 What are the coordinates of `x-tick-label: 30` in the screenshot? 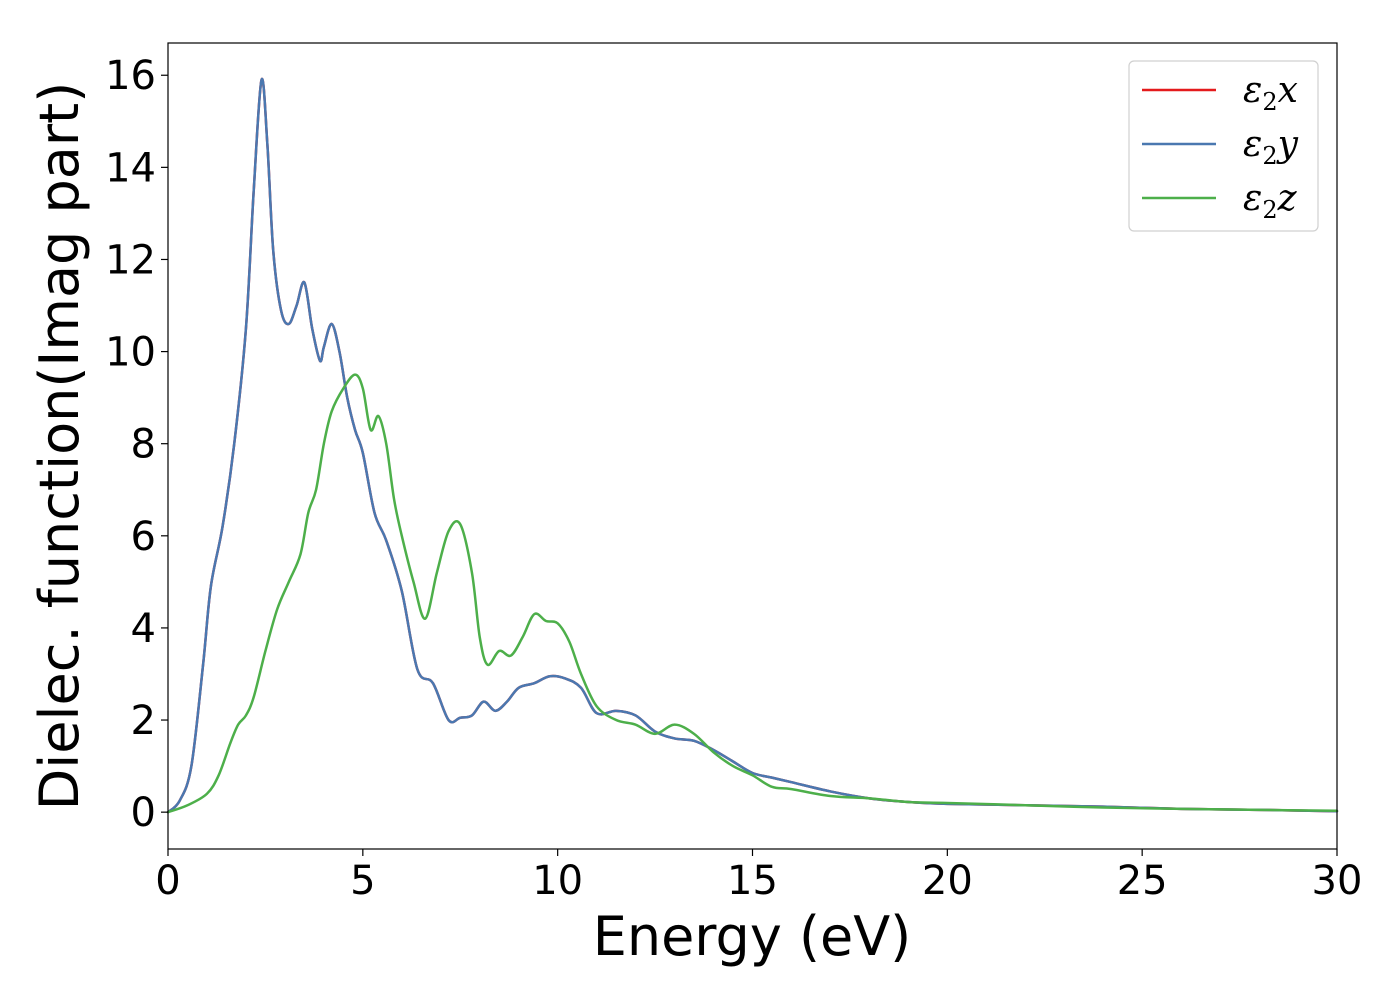 It's located at (1337, 881).